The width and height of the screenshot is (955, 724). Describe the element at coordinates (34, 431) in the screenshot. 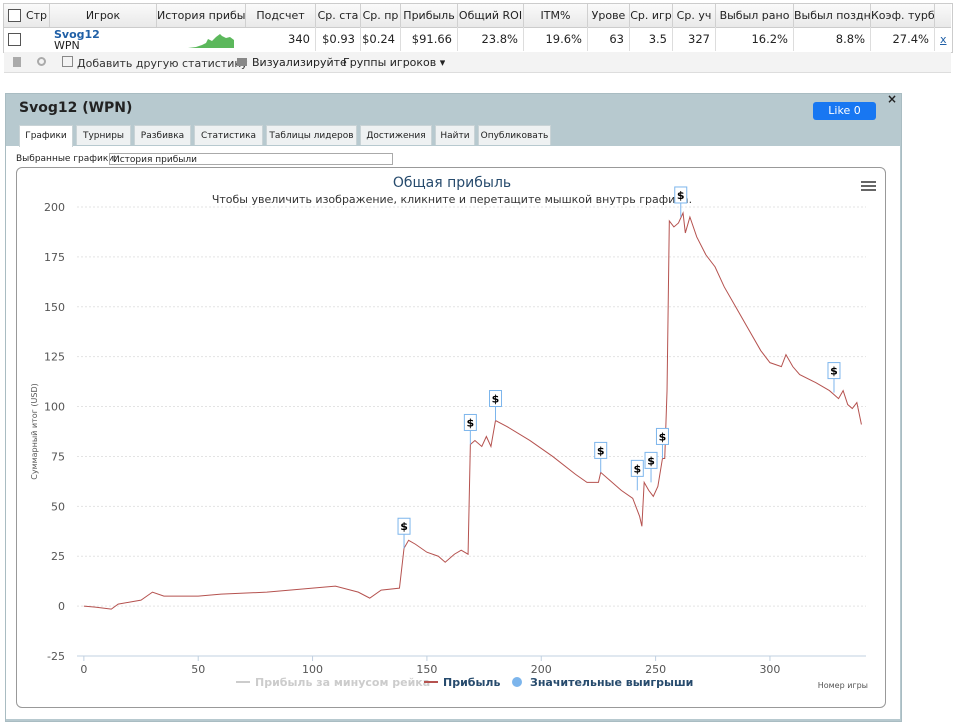

I see `y-axis-label: Суммарный итог (USD)` at that location.